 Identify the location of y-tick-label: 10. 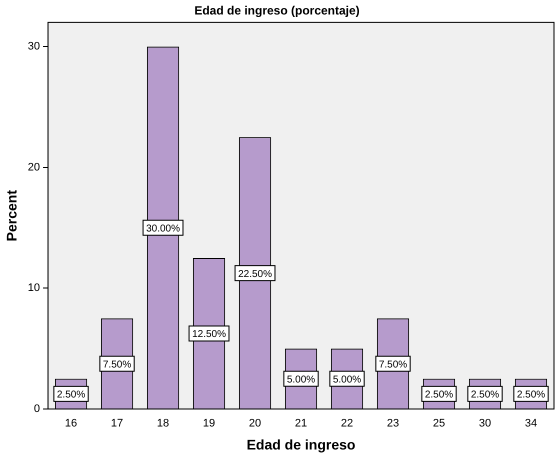
(34, 288).